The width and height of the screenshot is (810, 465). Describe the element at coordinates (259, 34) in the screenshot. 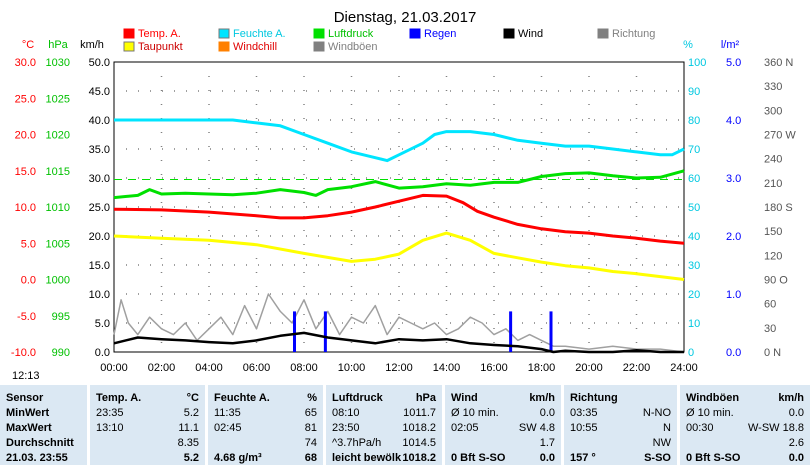

I see `legend-label-1: Feuchte A.` at that location.